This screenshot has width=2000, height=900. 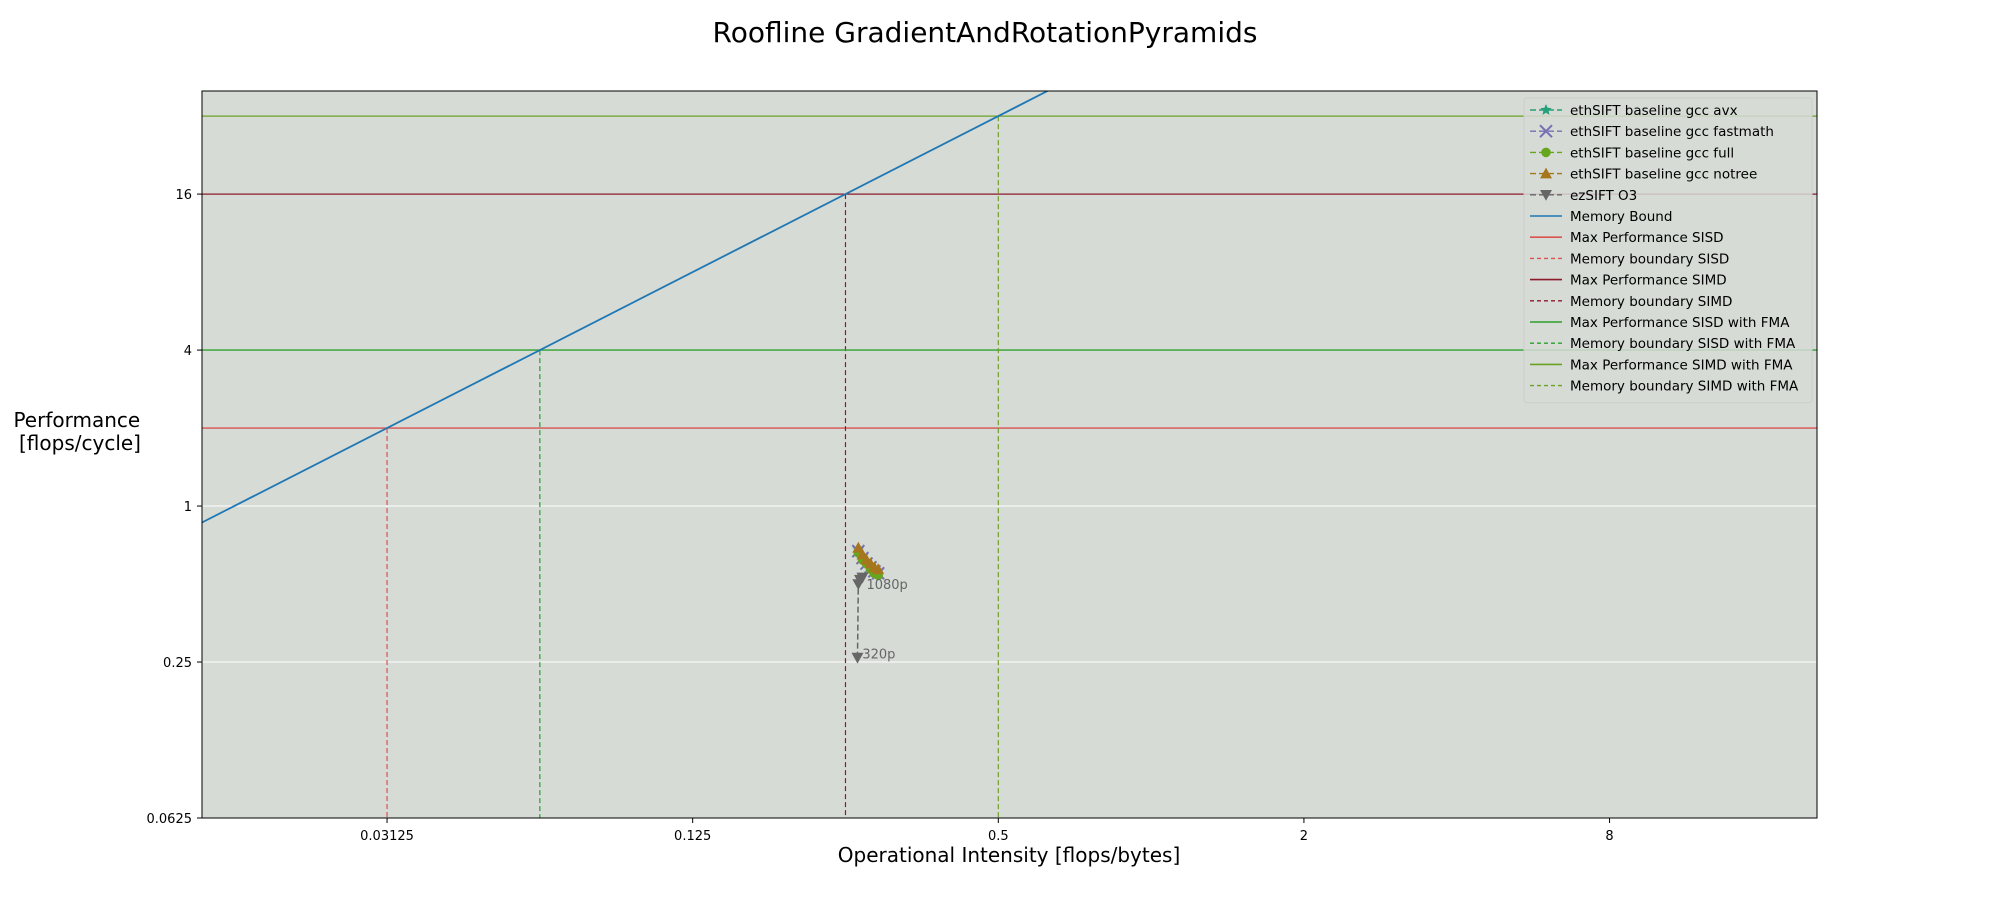 What do you see at coordinates (76, 420) in the screenshot?
I see `y-axis-label-line1: Performance` at bounding box center [76, 420].